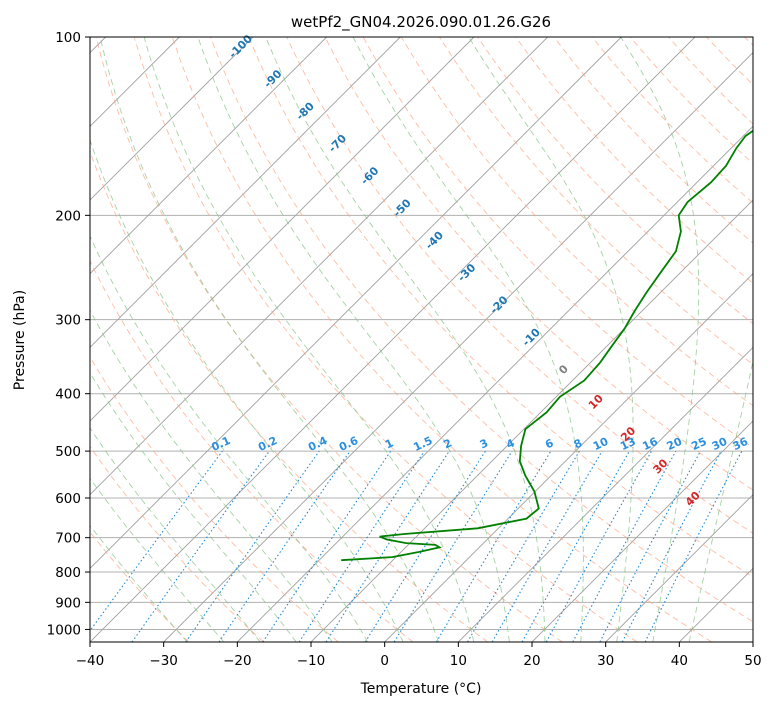 Image resolution: width=775 pixels, height=708 pixels. What do you see at coordinates (20, 340) in the screenshot?
I see `y-axis-label: Pressure (hPa)` at bounding box center [20, 340].